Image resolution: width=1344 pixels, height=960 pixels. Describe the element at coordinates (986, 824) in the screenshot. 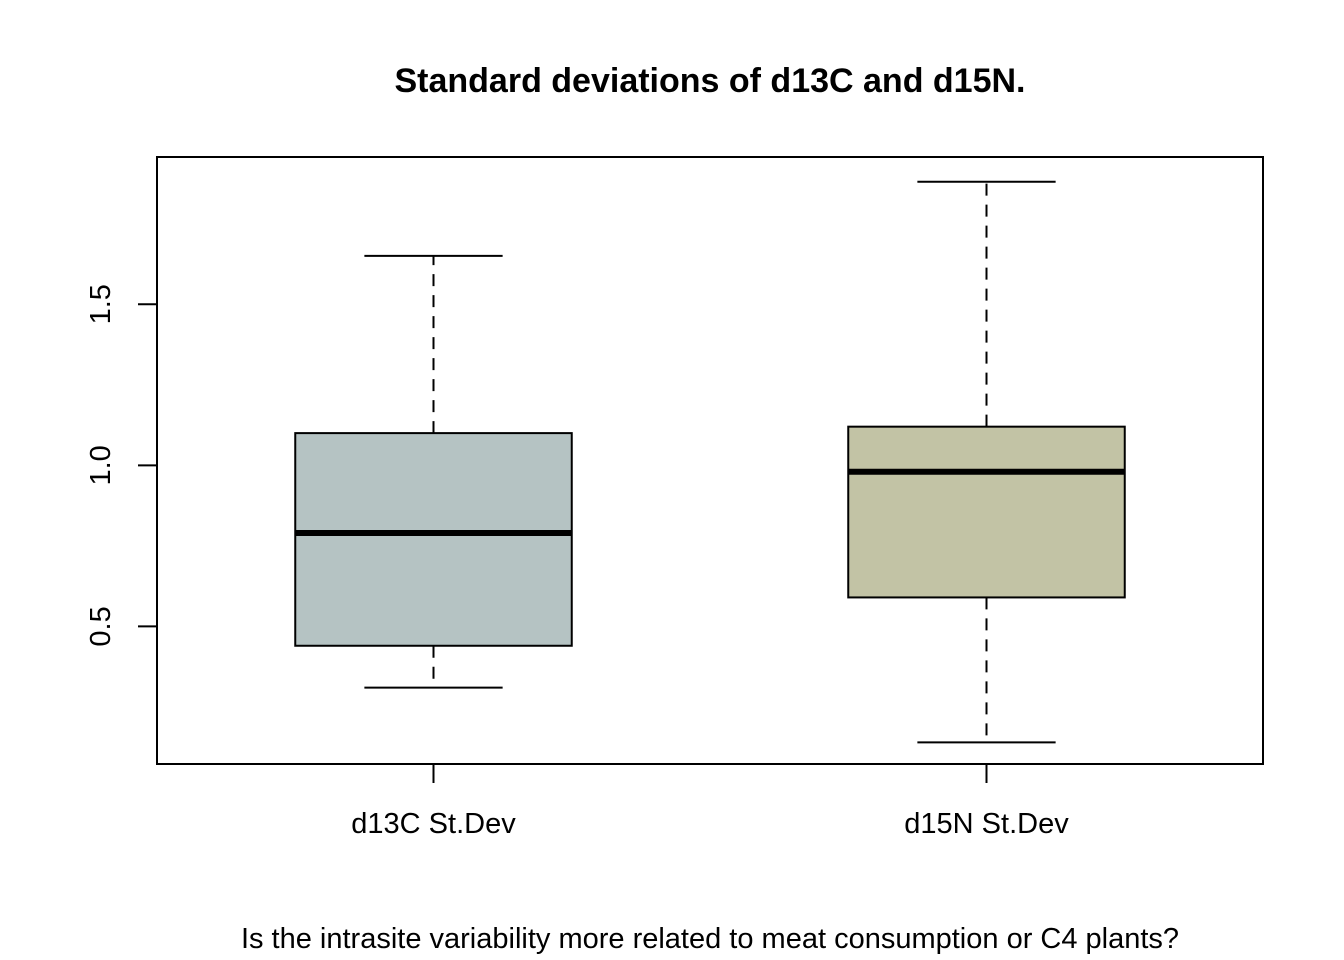

I see `x-tick-label: d15N St.Dev` at that location.